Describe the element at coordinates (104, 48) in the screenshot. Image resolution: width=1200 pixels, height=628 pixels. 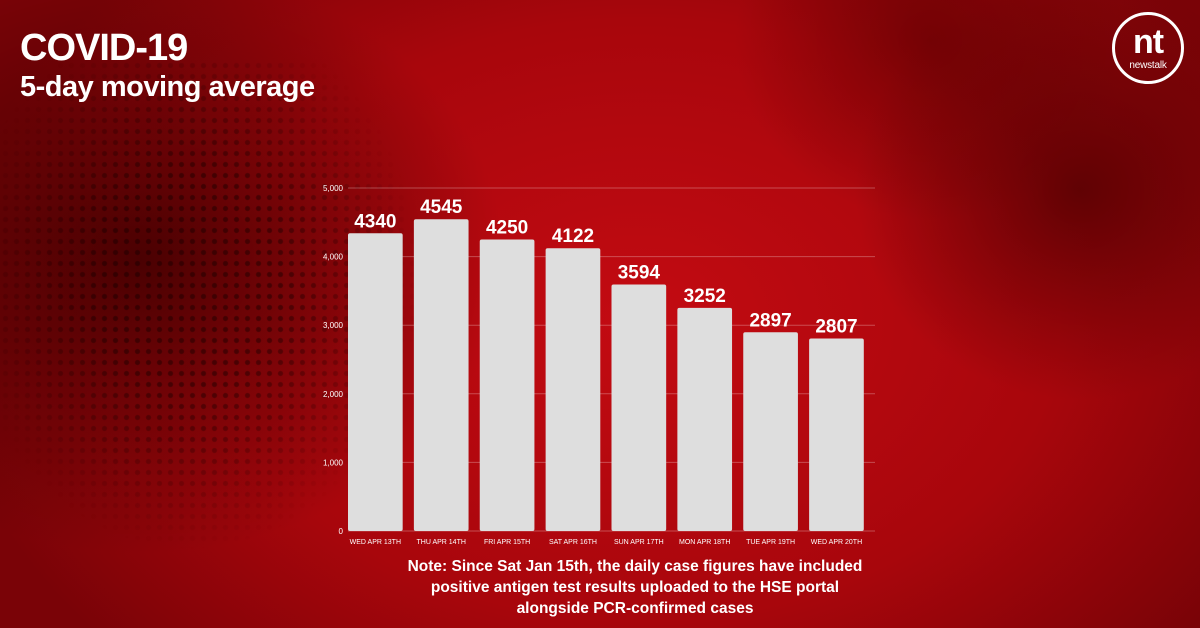
I see `page-title: COVID-19` at that location.